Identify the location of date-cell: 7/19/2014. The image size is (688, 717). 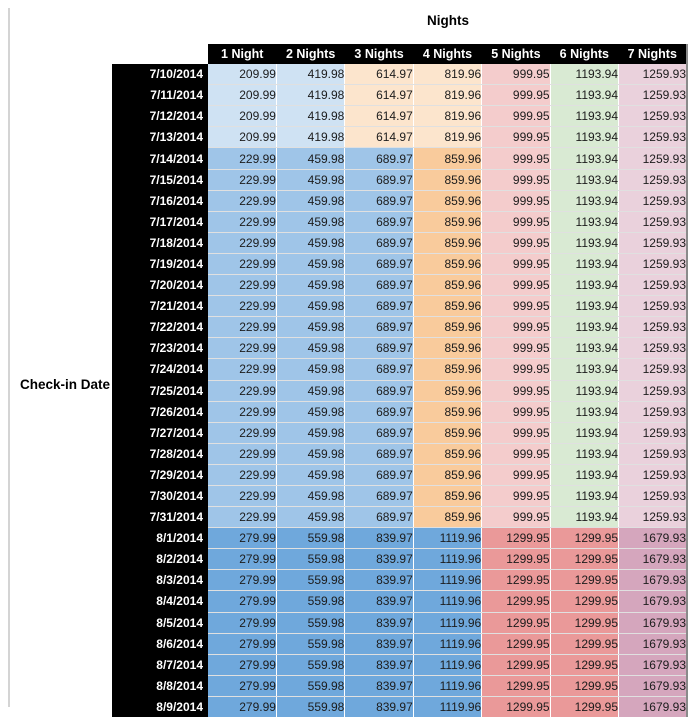
(160, 264).